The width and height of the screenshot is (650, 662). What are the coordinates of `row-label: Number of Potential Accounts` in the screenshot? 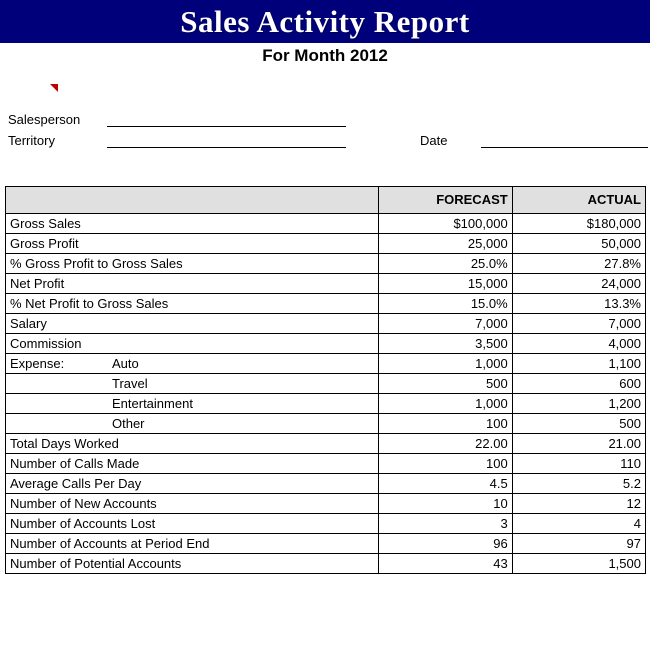 It's located at (192, 563).